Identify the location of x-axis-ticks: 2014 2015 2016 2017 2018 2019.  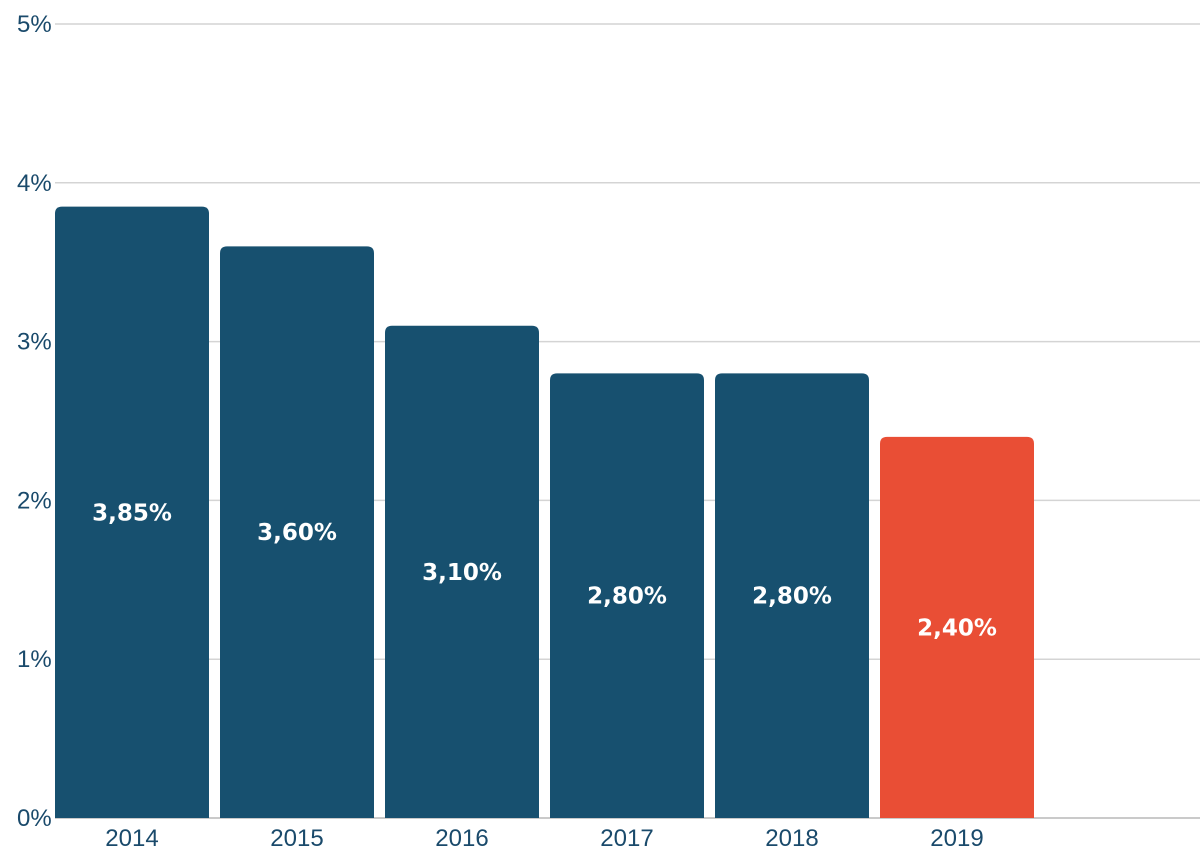
(544, 838).